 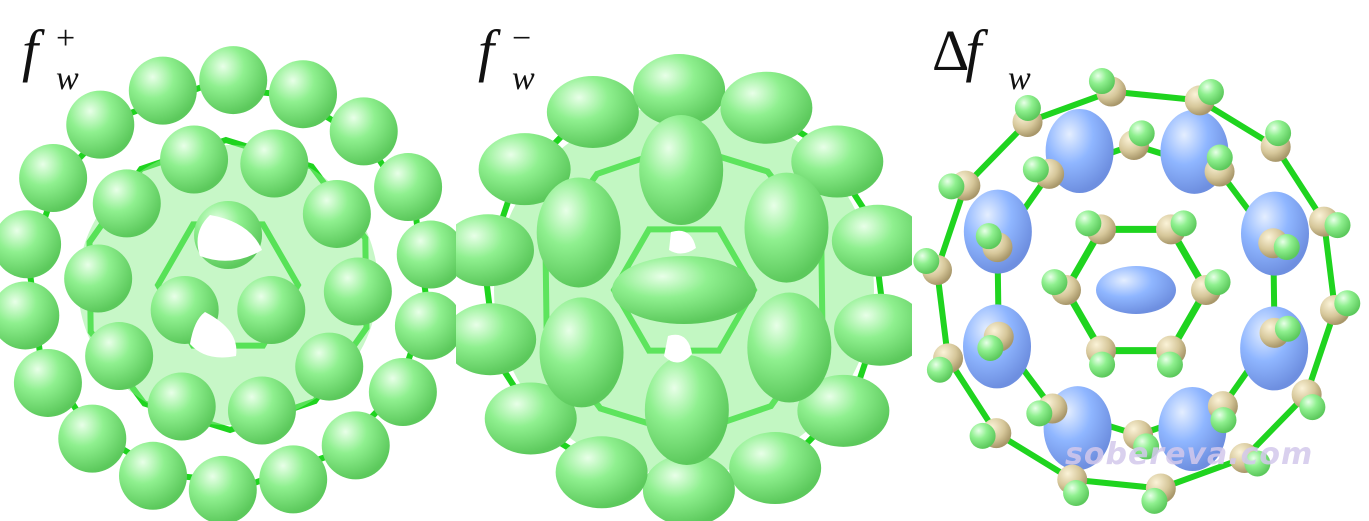 What do you see at coordinates (50, 59) in the screenshot?
I see `label-f-plus: f + w` at bounding box center [50, 59].